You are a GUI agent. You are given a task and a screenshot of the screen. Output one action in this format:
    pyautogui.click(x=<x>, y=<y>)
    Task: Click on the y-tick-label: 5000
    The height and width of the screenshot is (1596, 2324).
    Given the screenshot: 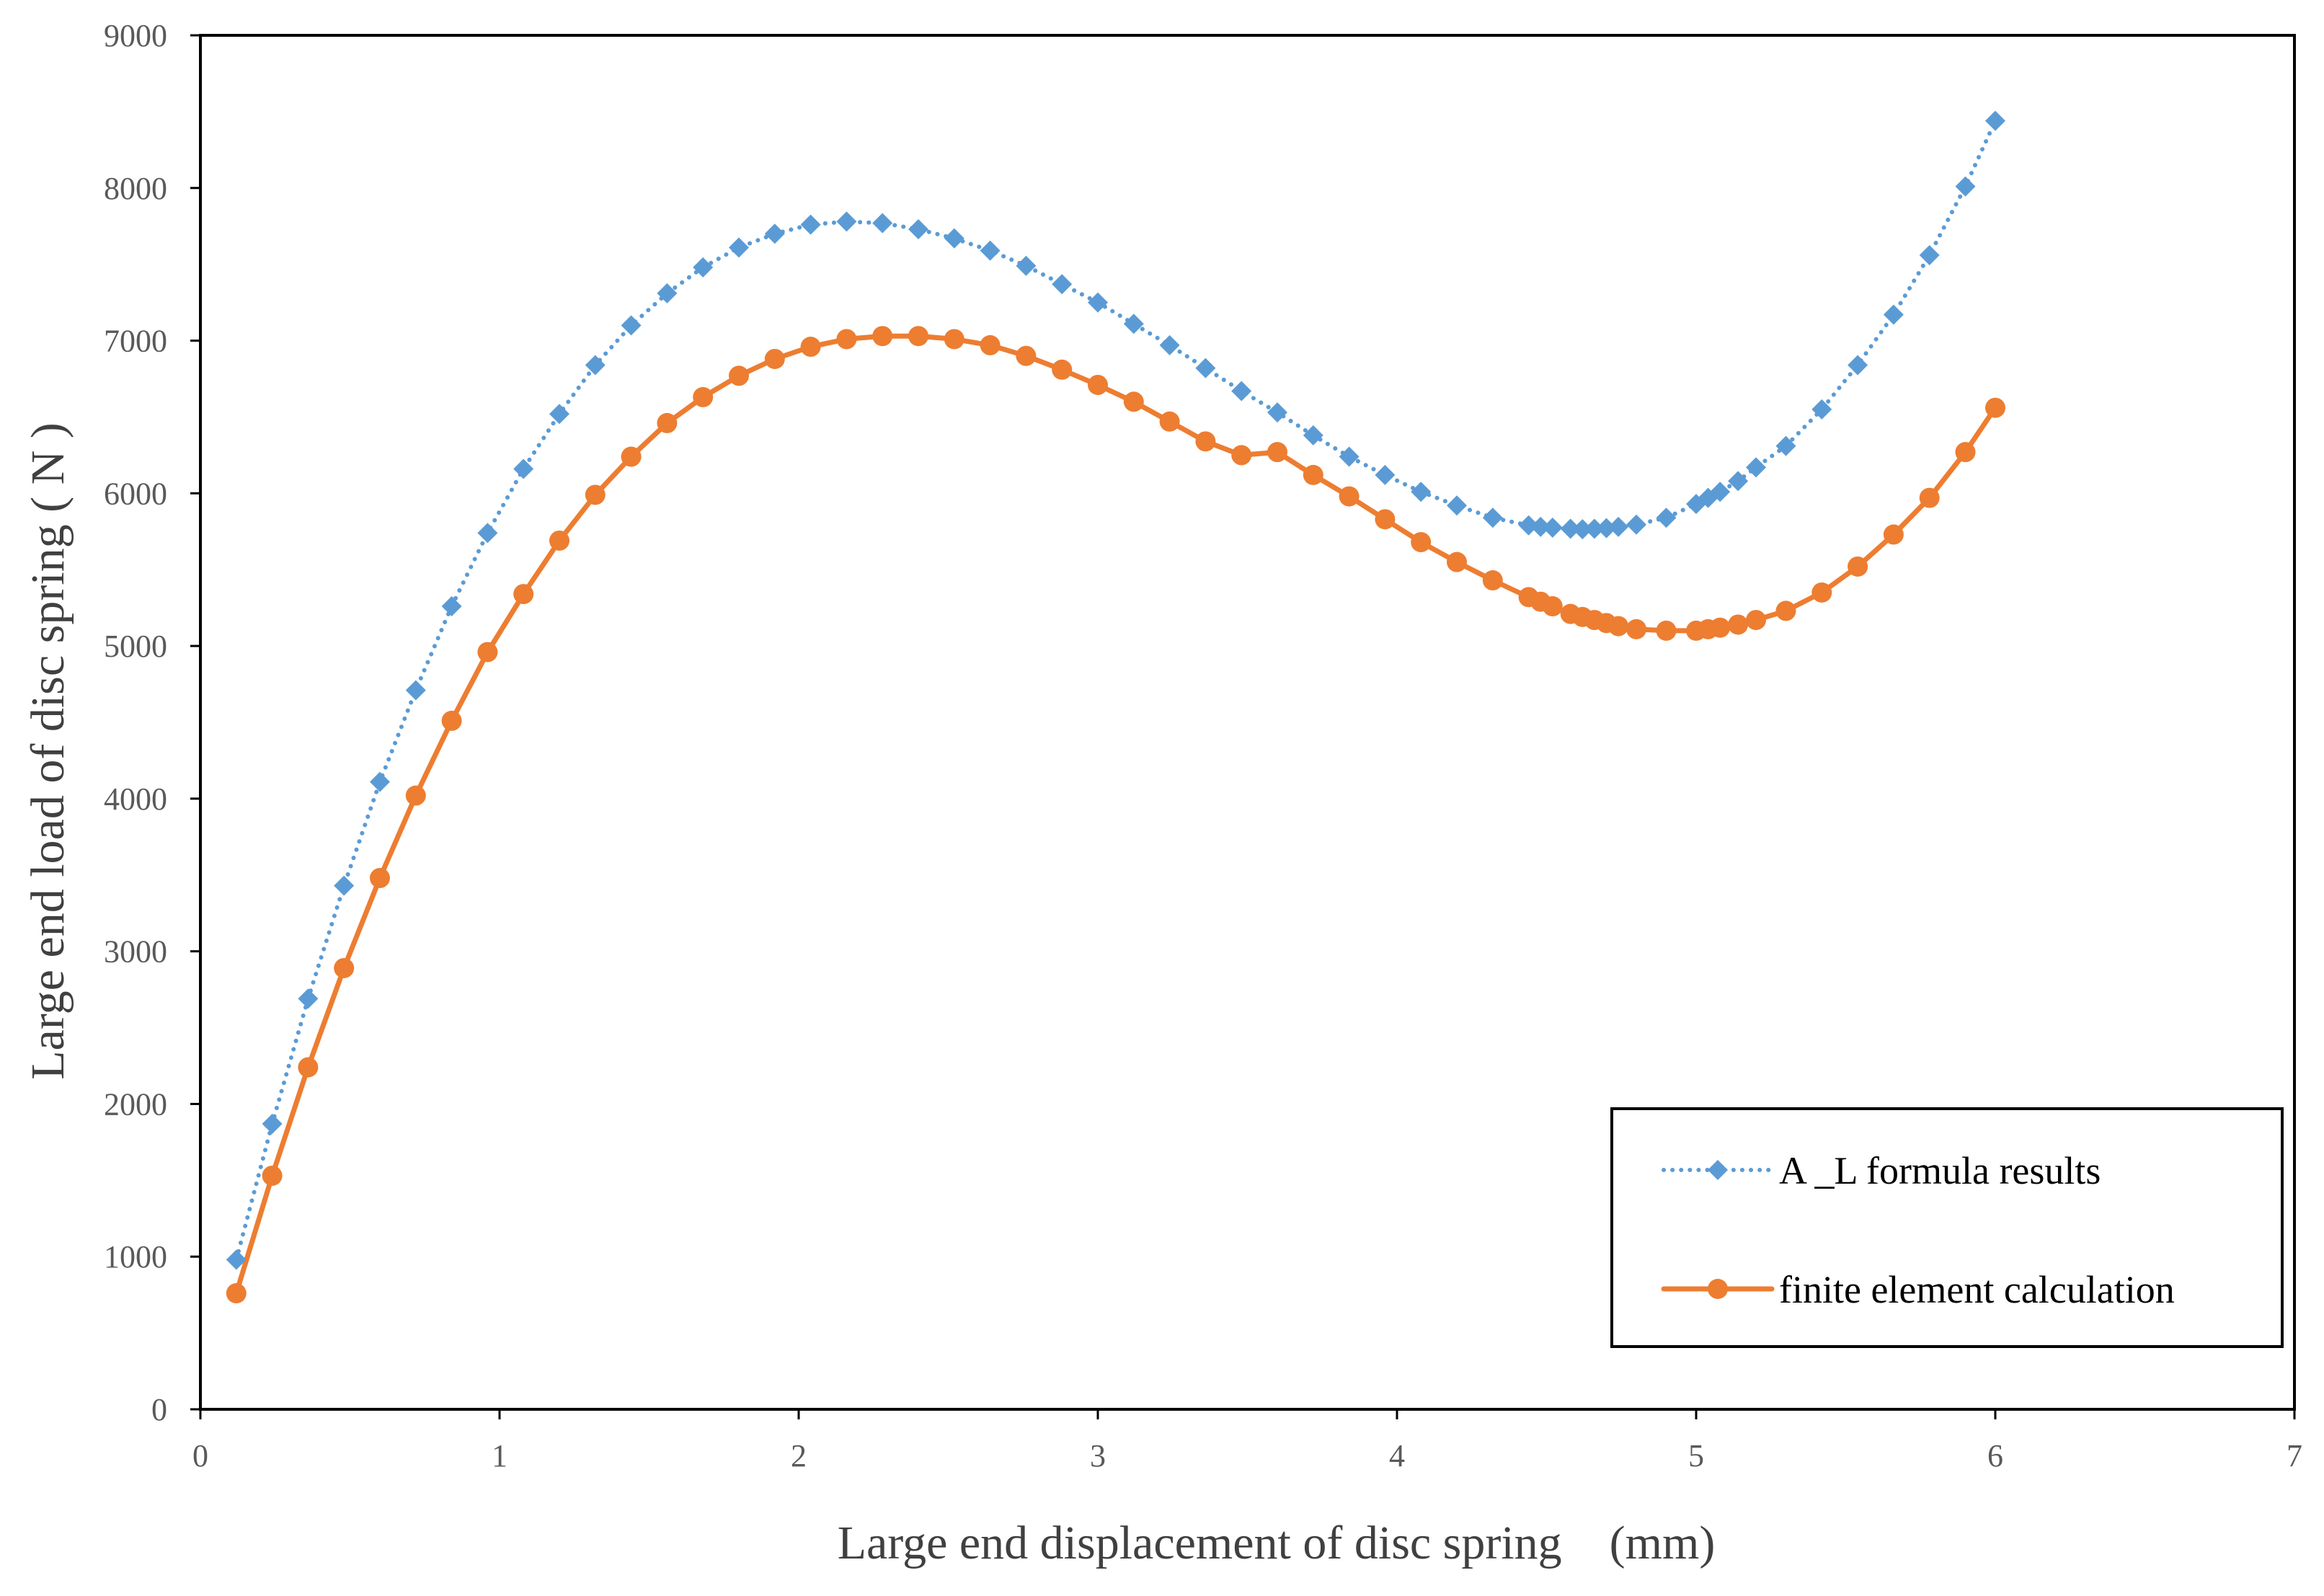 What is the action you would take?
    pyautogui.click(x=135, y=646)
    